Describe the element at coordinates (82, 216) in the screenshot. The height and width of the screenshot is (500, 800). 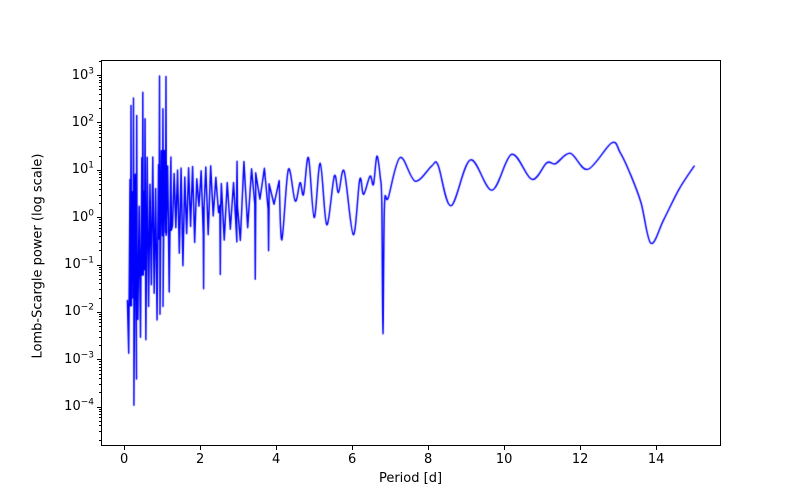
I see `y-tick-label: 10⁰` at that location.